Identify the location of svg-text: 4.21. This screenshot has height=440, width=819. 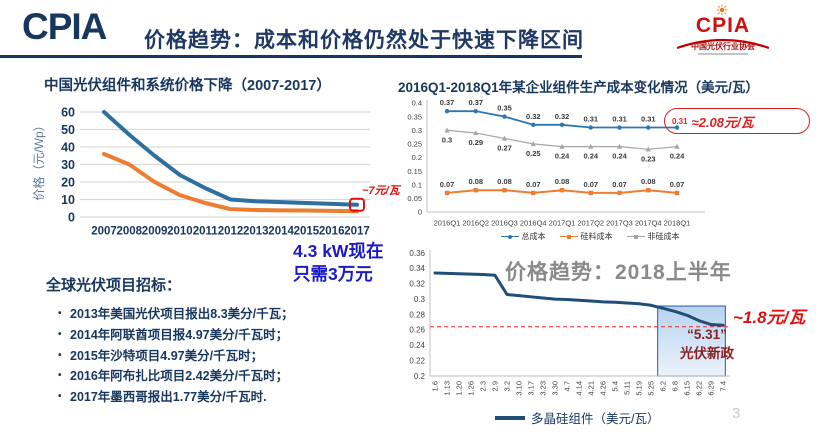
(591, 388).